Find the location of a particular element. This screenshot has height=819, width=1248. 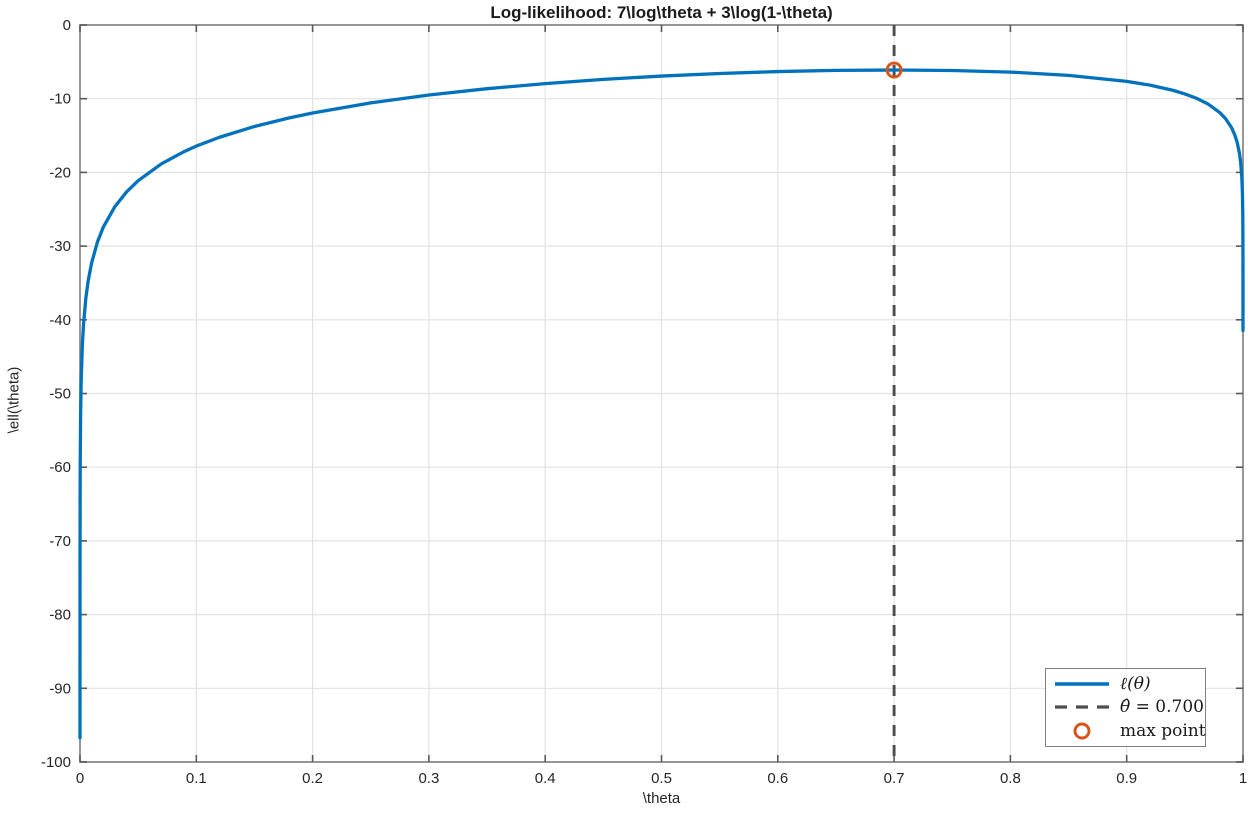

y-tick-label: 0 is located at coordinates (67, 25).